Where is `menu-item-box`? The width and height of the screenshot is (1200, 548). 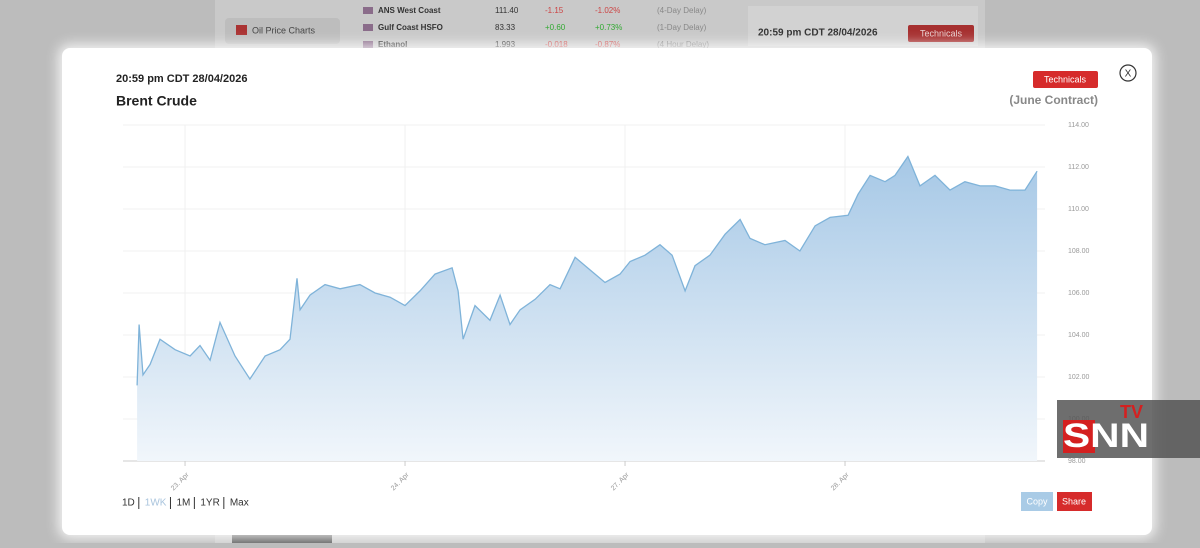
menu-item-box is located at coordinates (282, 31).